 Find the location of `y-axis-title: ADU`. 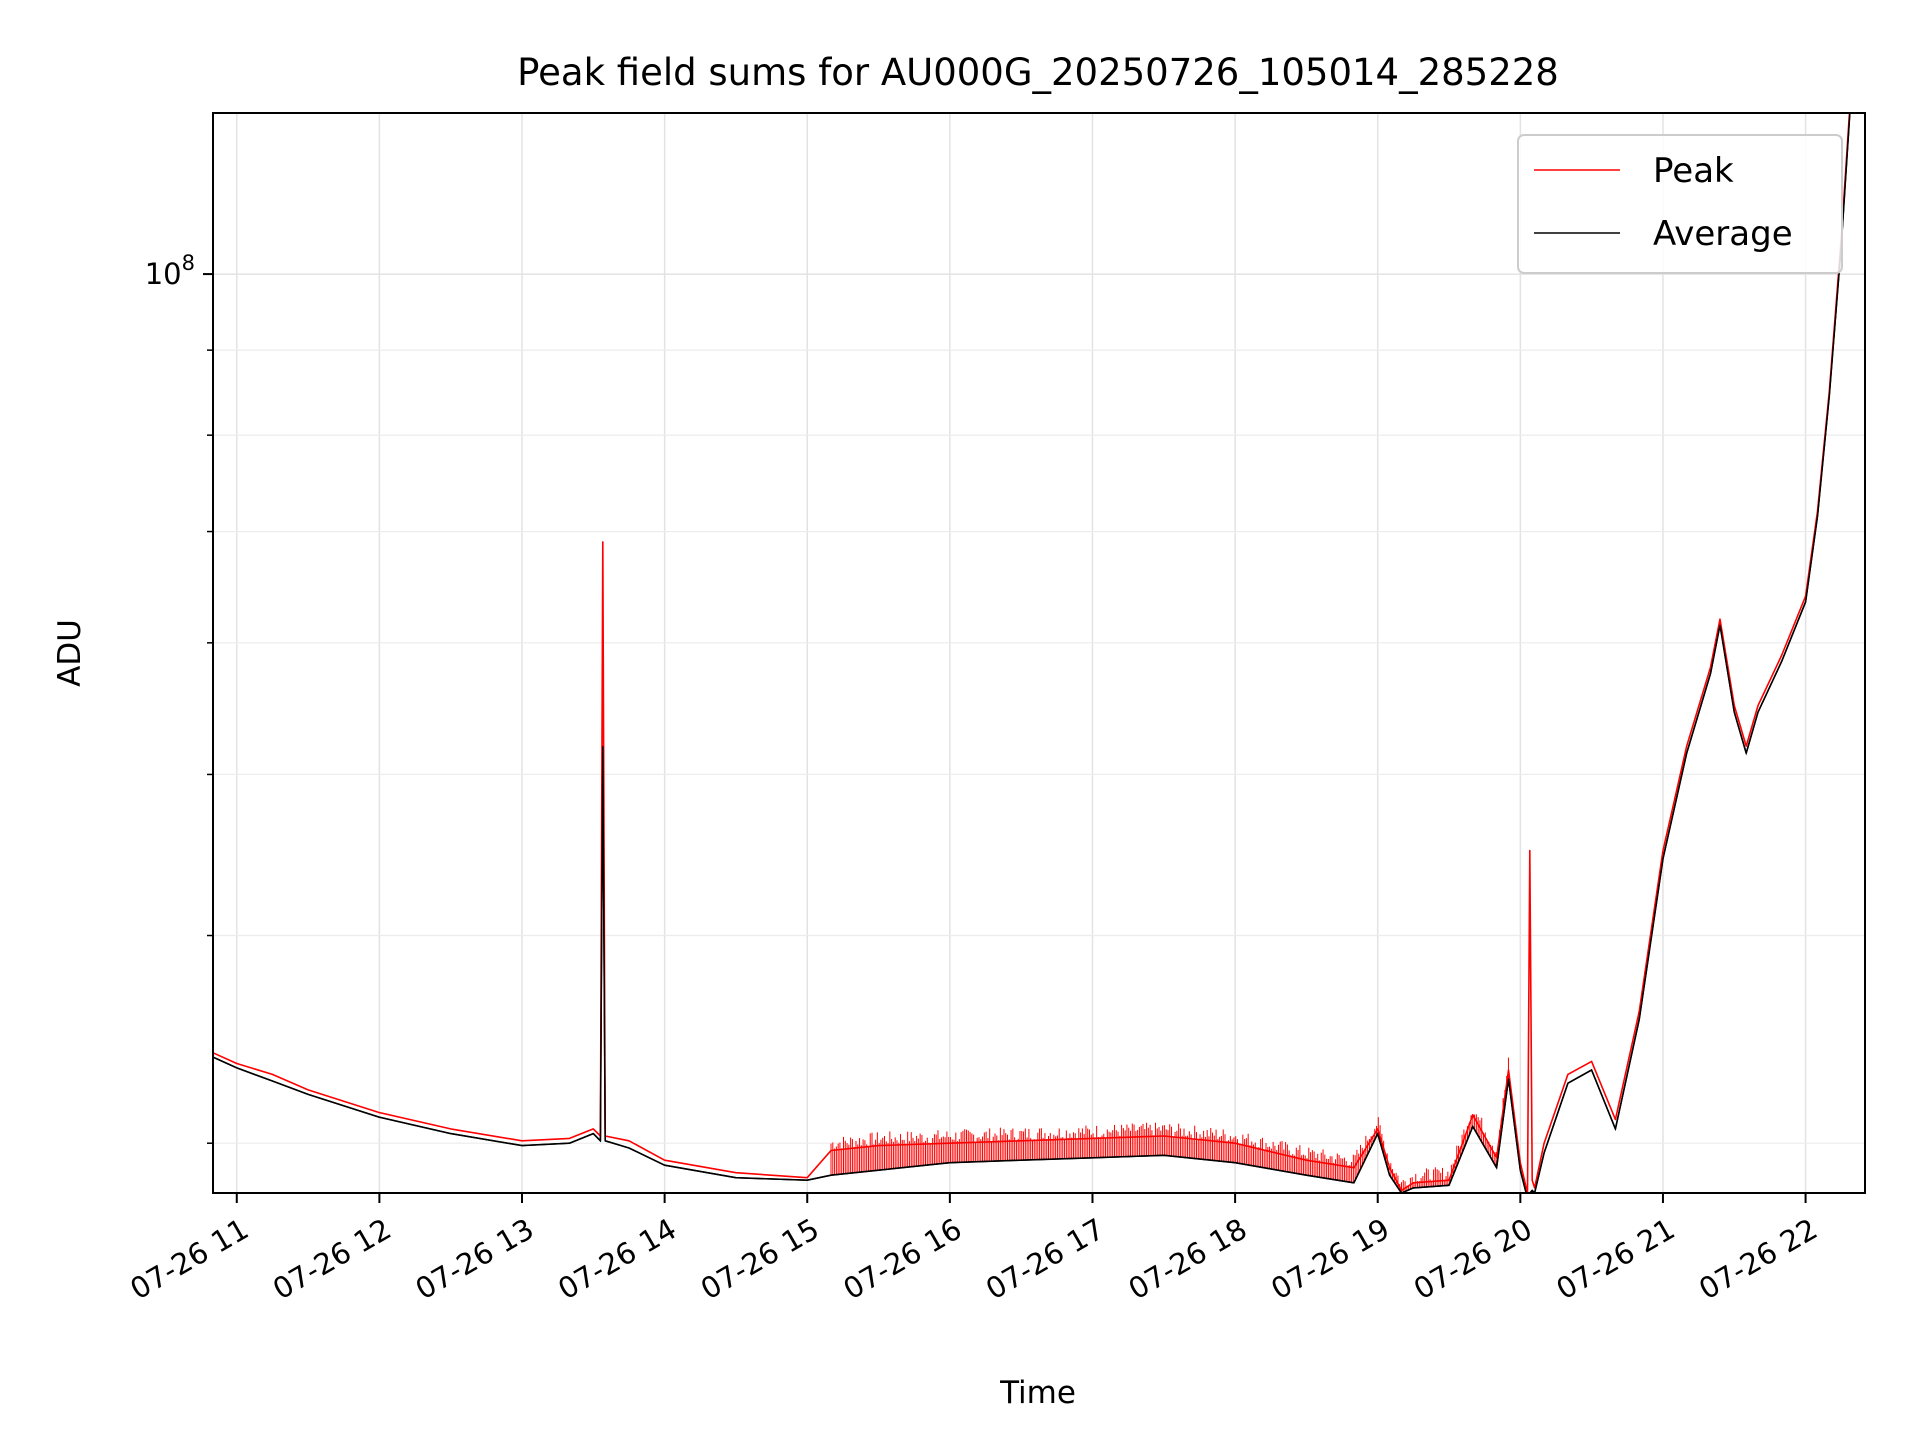

y-axis-title: ADU is located at coordinates (70, 653).